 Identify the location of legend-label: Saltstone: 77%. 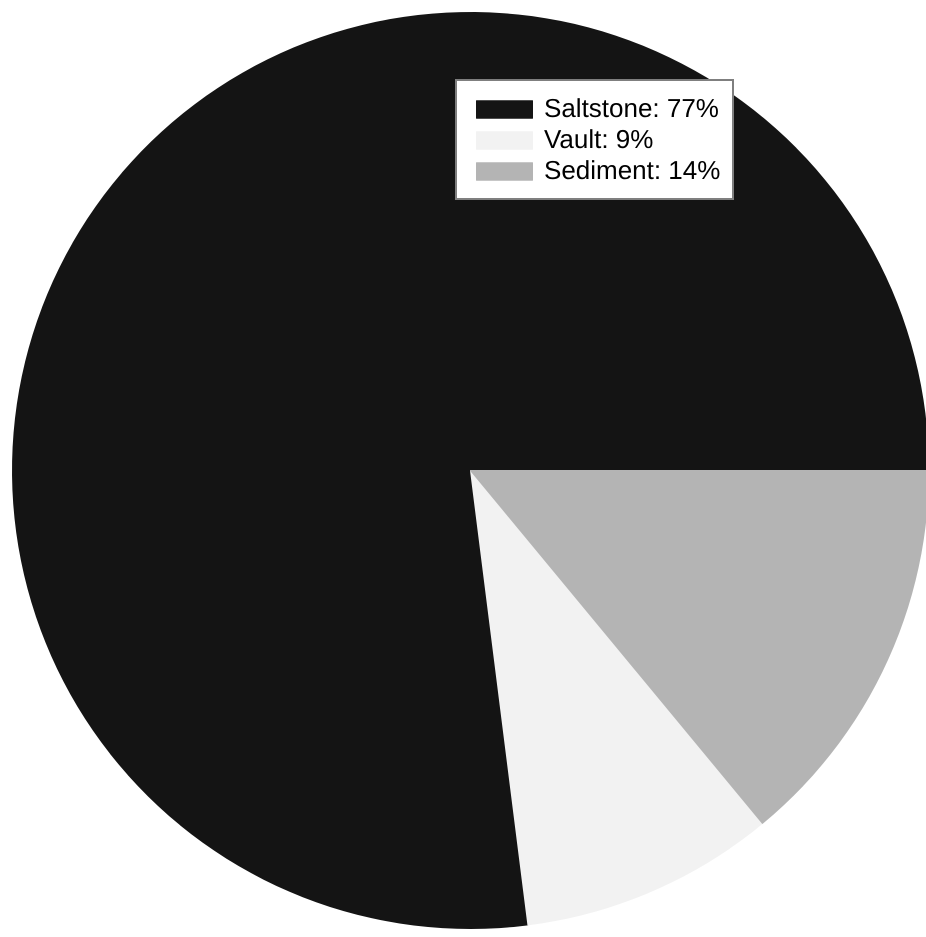
(631, 108).